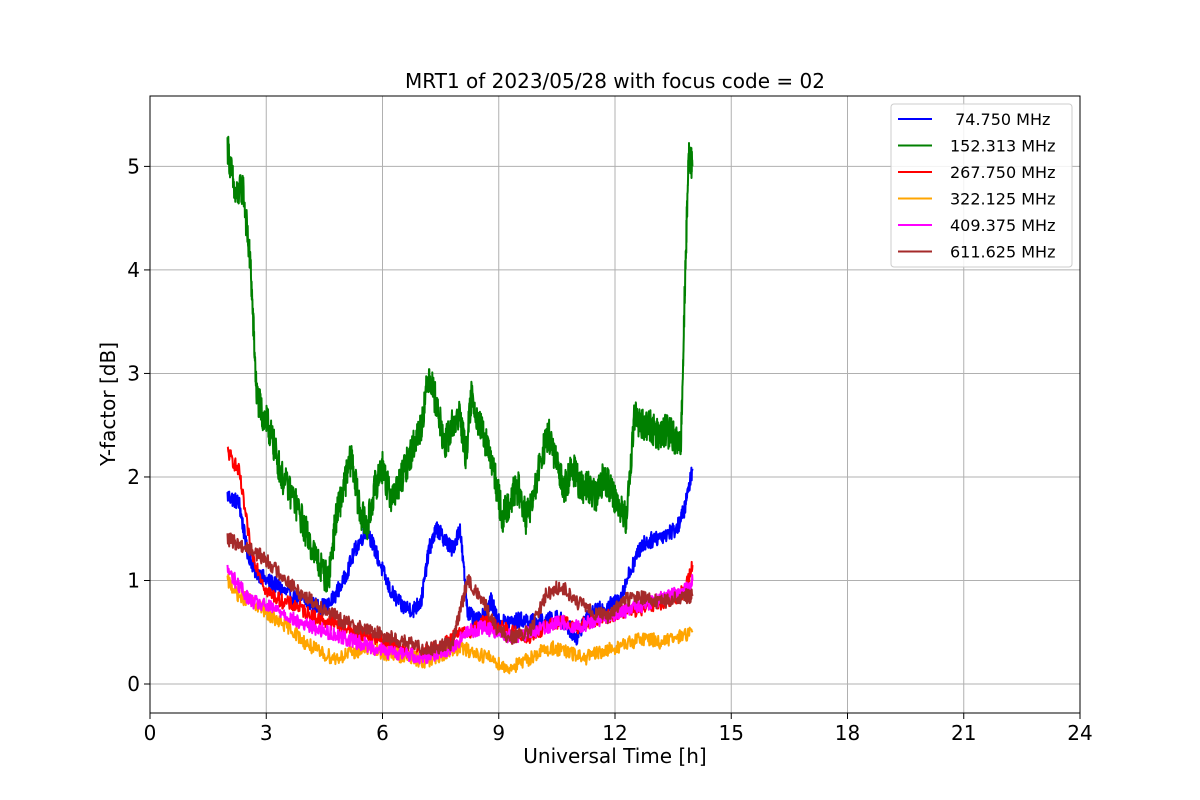 Image resolution: width=1200 pixels, height=800 pixels. What do you see at coordinates (614, 733) in the screenshot?
I see `x-tick-label: 12` at bounding box center [614, 733].